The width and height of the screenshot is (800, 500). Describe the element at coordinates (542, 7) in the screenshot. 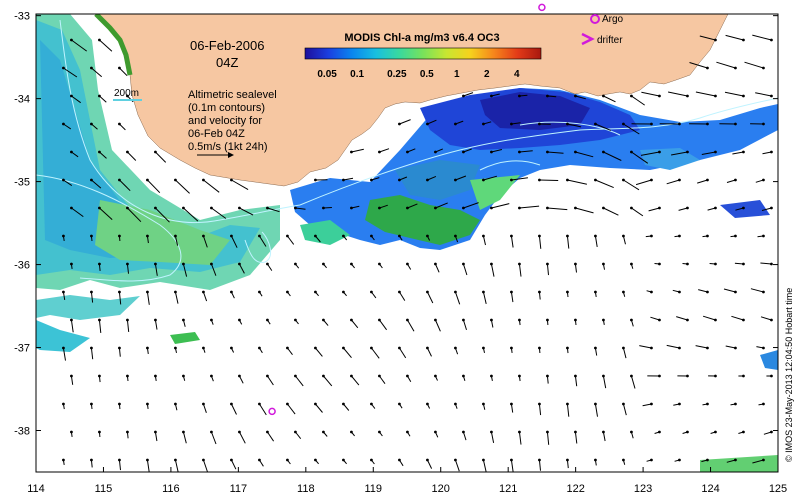

I see `argo-float-marker` at that location.